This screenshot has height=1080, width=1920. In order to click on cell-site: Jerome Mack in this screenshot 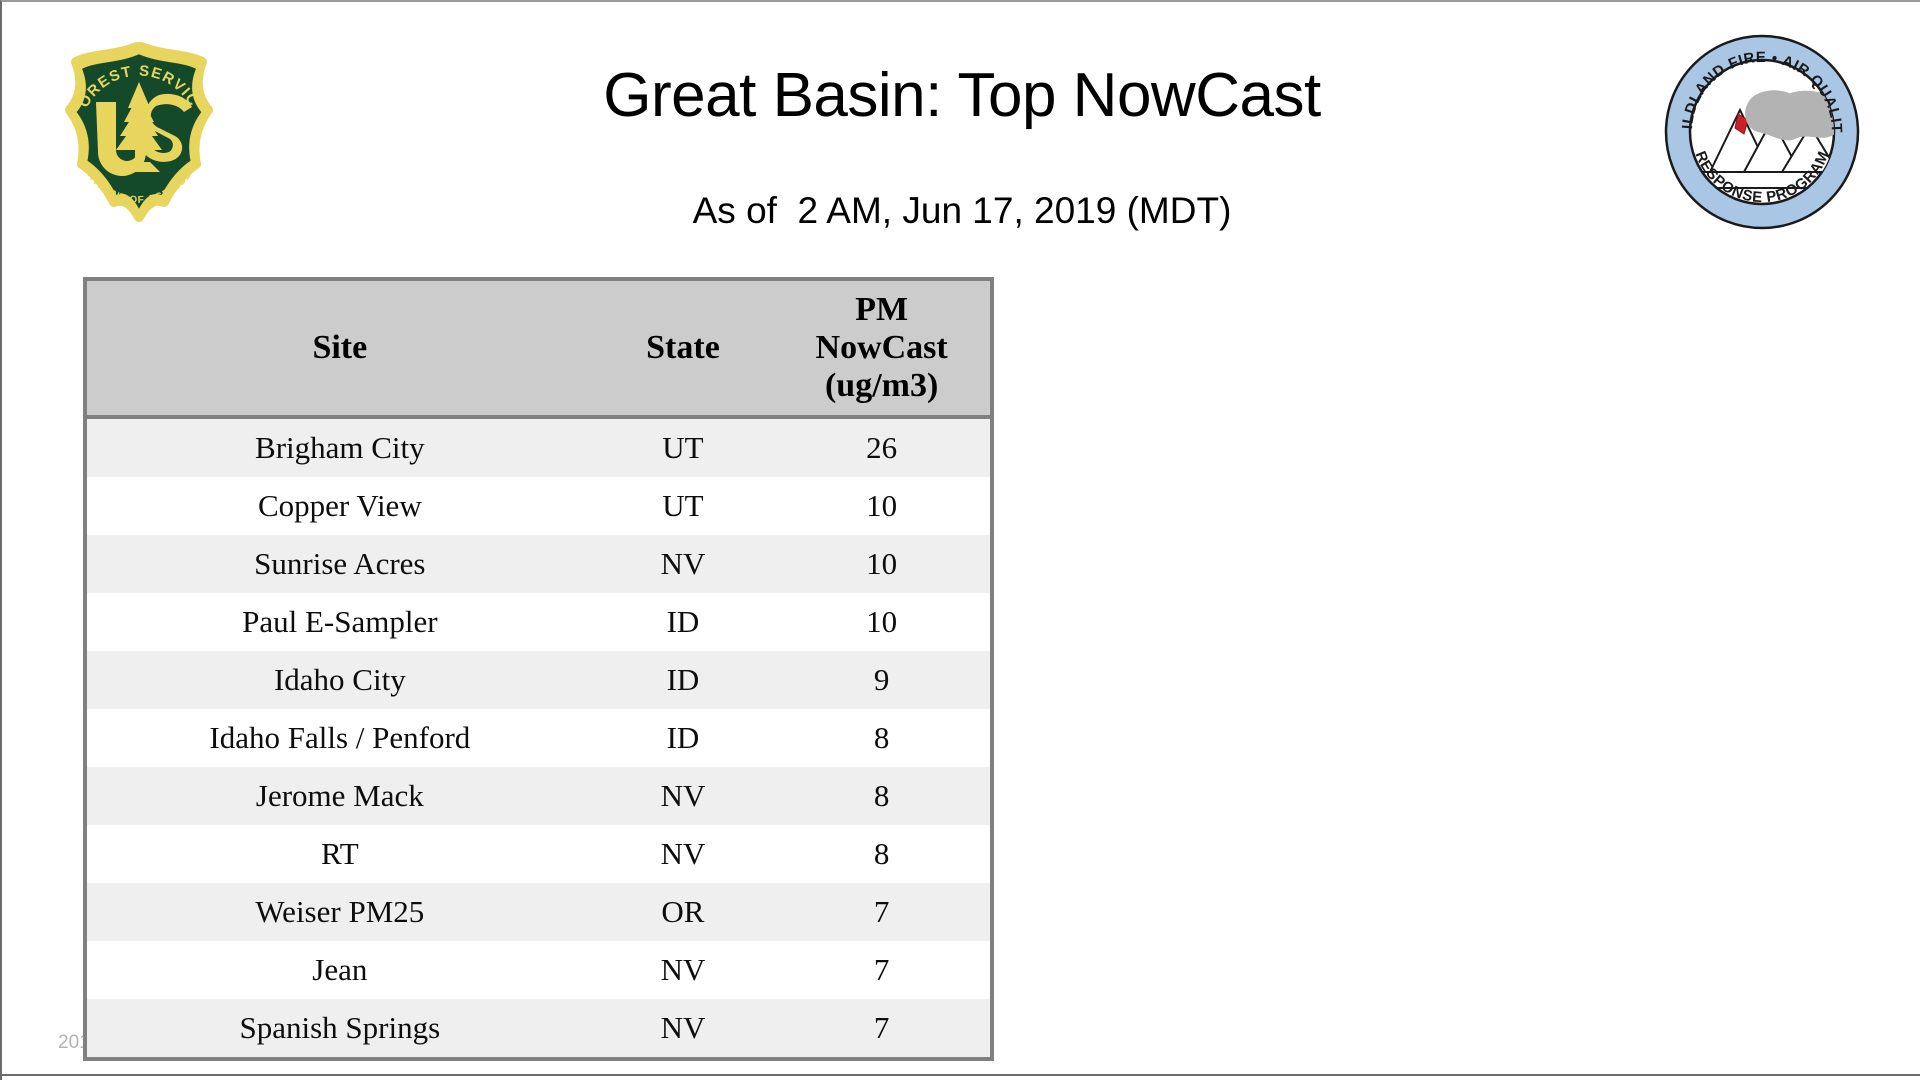, I will do `click(340, 796)`.